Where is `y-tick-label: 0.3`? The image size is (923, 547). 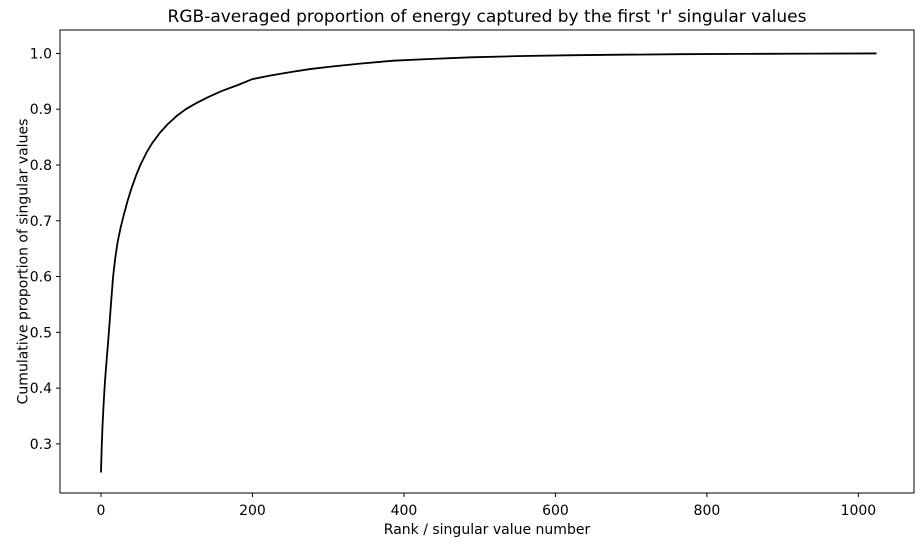 y-tick-label: 0.3 is located at coordinates (41, 445).